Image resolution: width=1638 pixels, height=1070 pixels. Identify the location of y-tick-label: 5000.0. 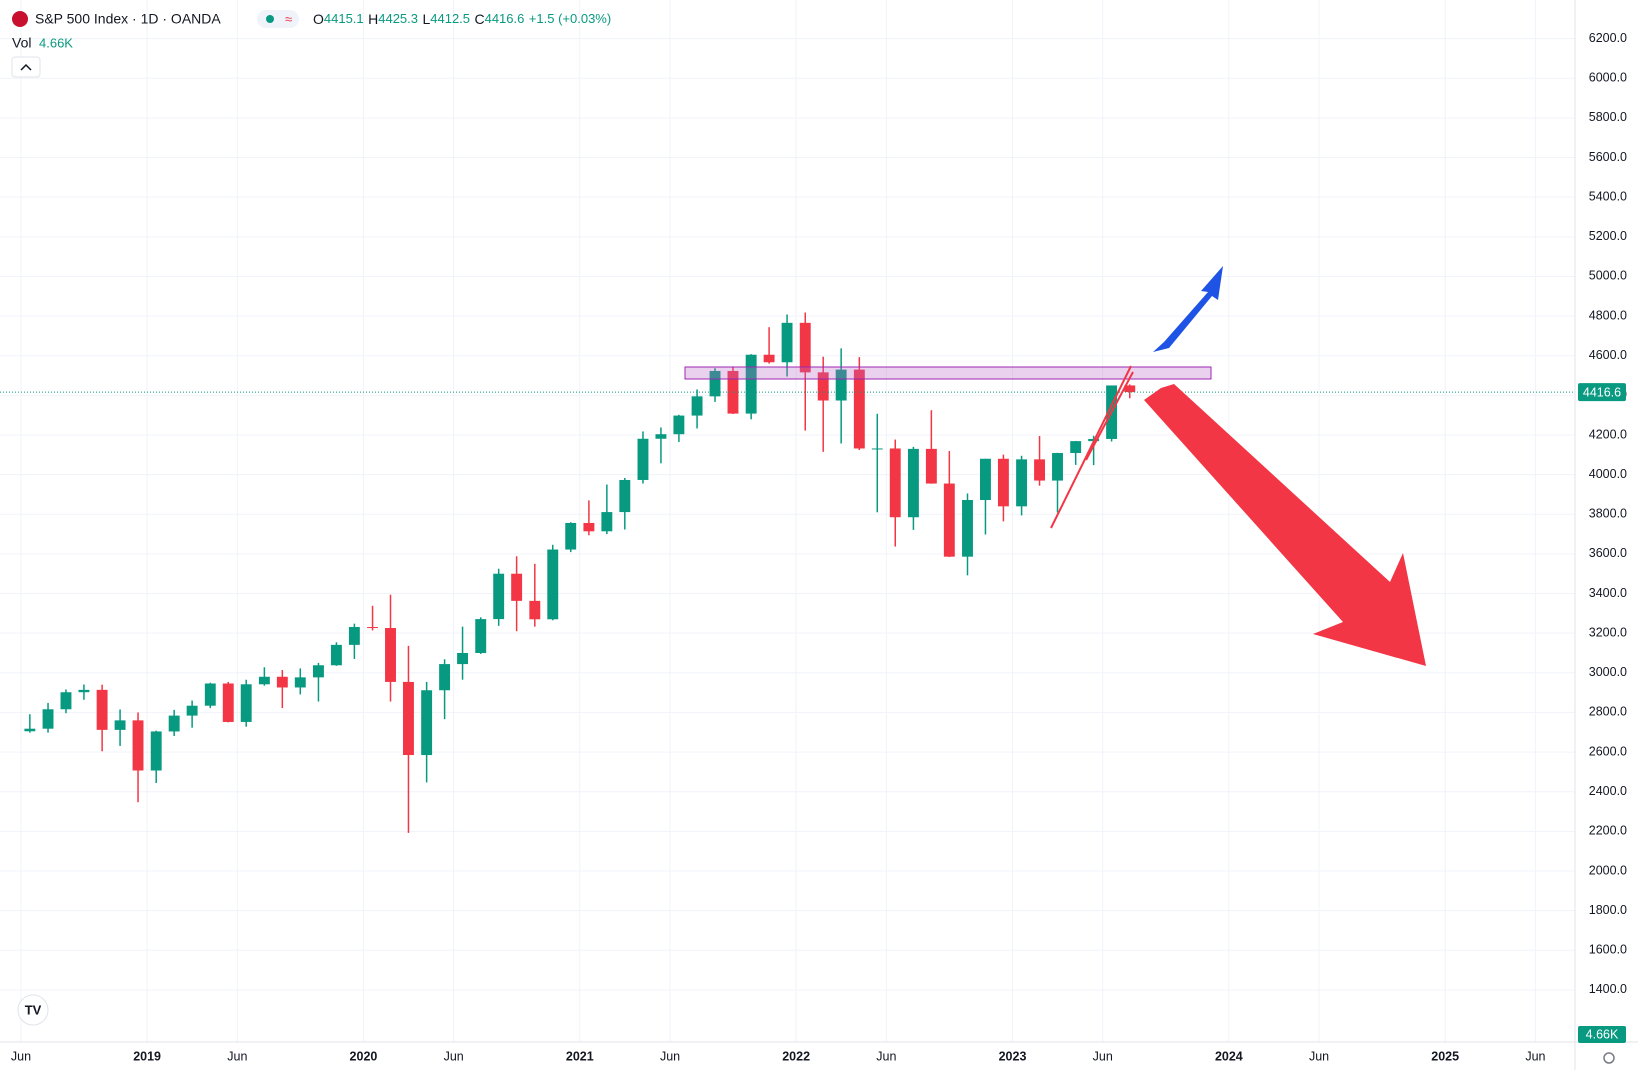
(1608, 276).